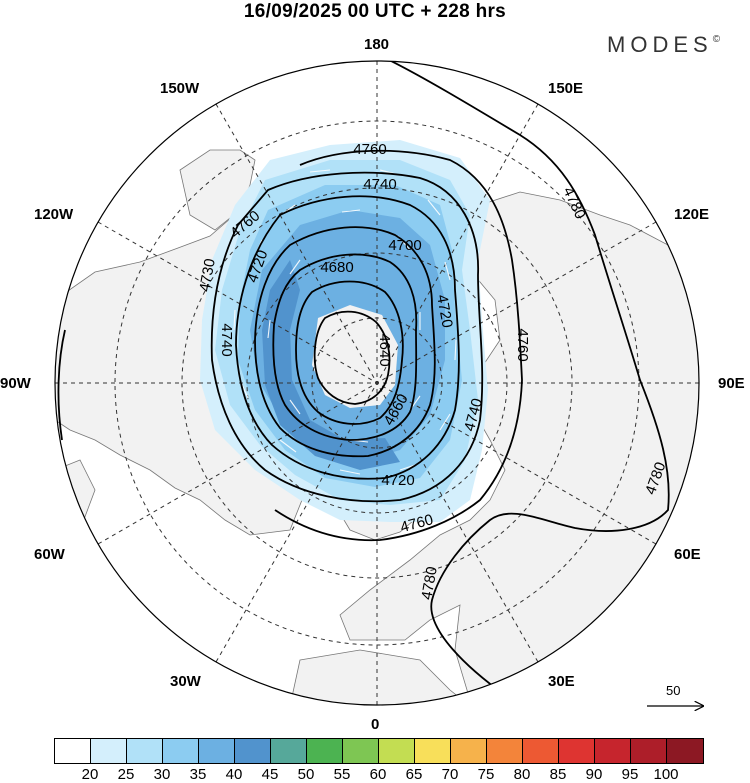  What do you see at coordinates (375, 724) in the screenshot?
I see `longitude-label-0: 0` at bounding box center [375, 724].